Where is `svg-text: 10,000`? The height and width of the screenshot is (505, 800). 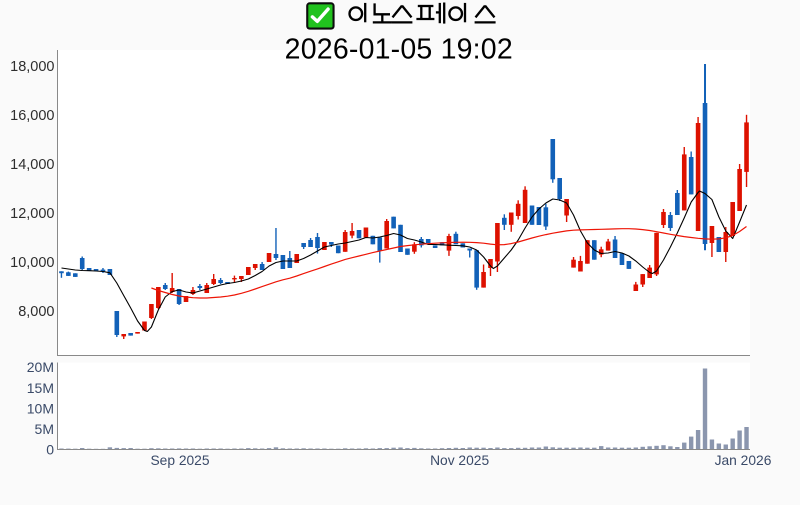 svg-text: 10,000 is located at coordinates (32, 263).